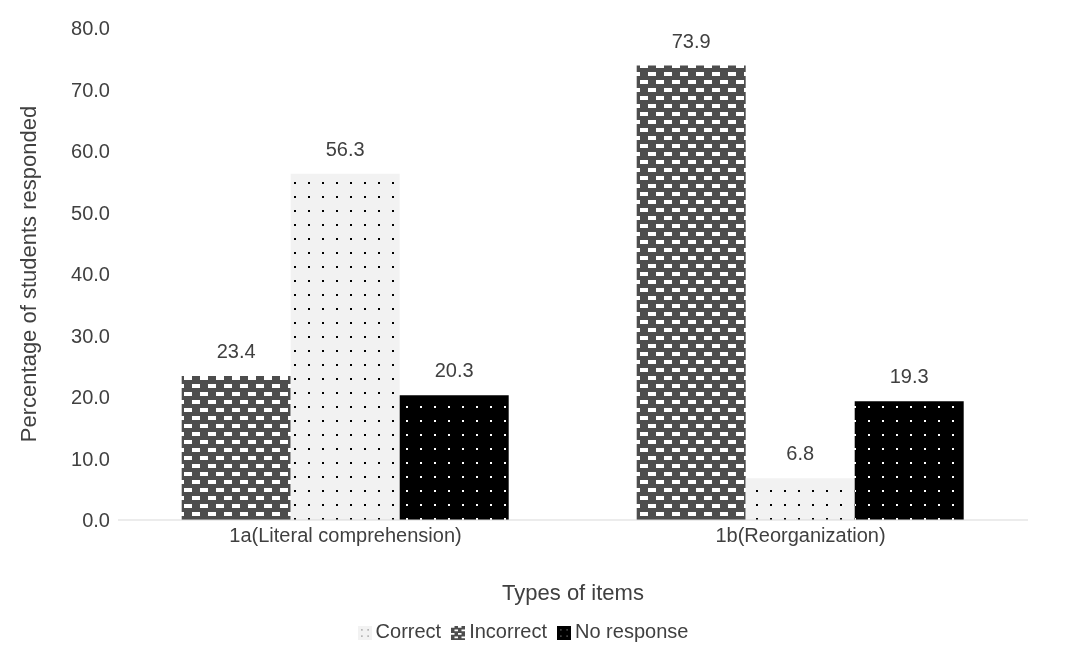  I want to click on data-label: 6.8, so click(800, 453).